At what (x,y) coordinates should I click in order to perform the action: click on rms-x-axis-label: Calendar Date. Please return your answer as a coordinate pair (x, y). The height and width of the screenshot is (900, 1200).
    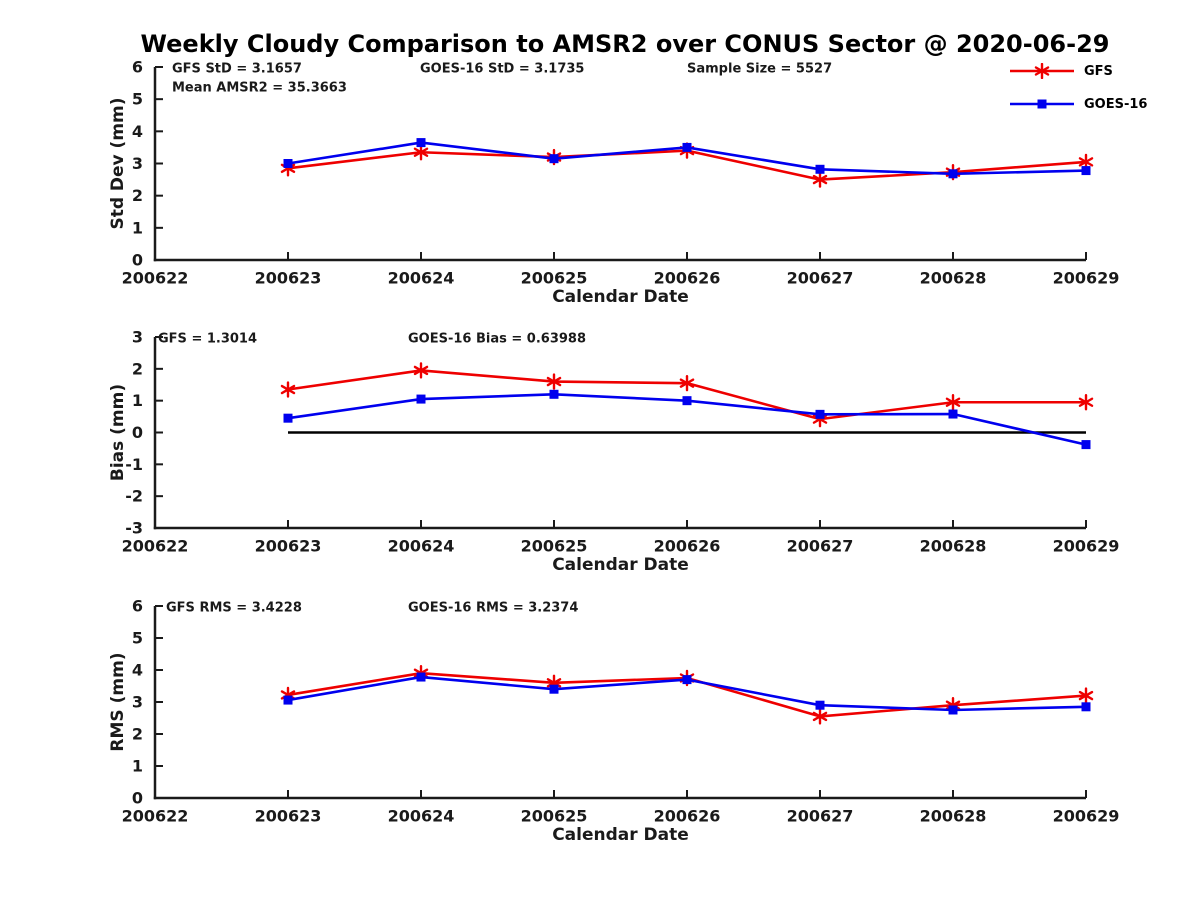
    Looking at the image, I should click on (620, 835).